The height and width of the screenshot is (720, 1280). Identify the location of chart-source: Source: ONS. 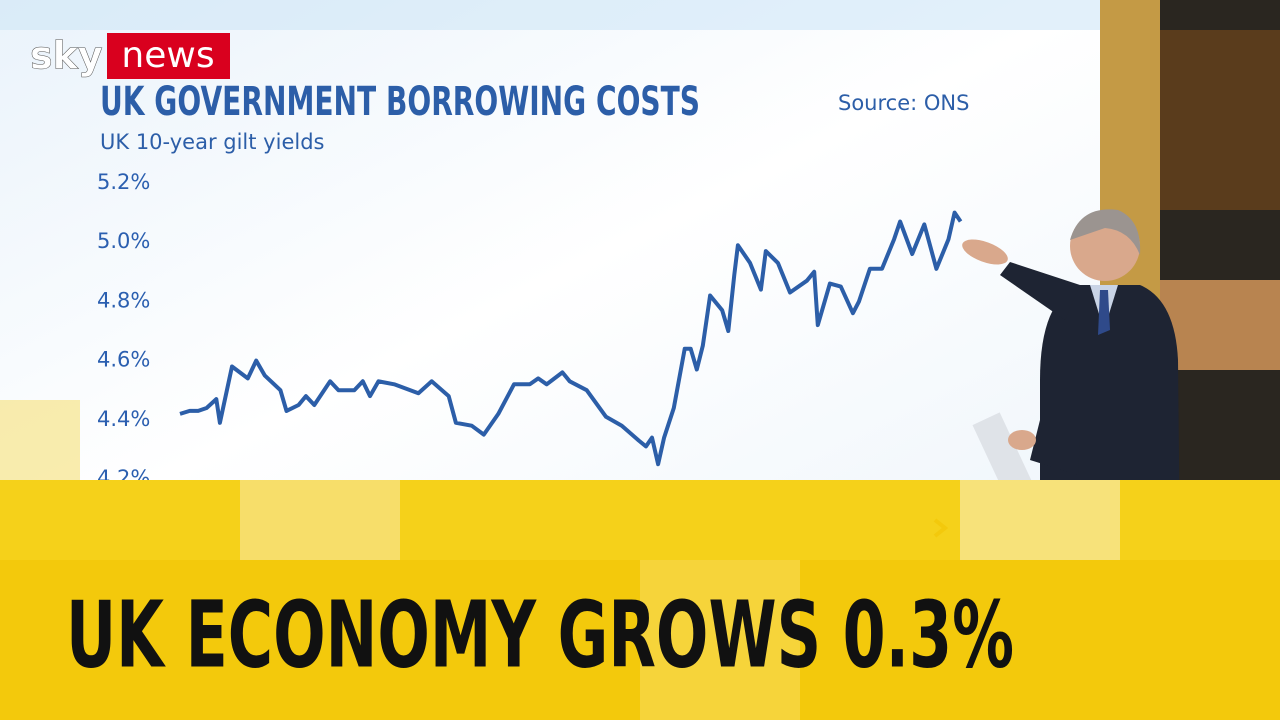
(903, 103).